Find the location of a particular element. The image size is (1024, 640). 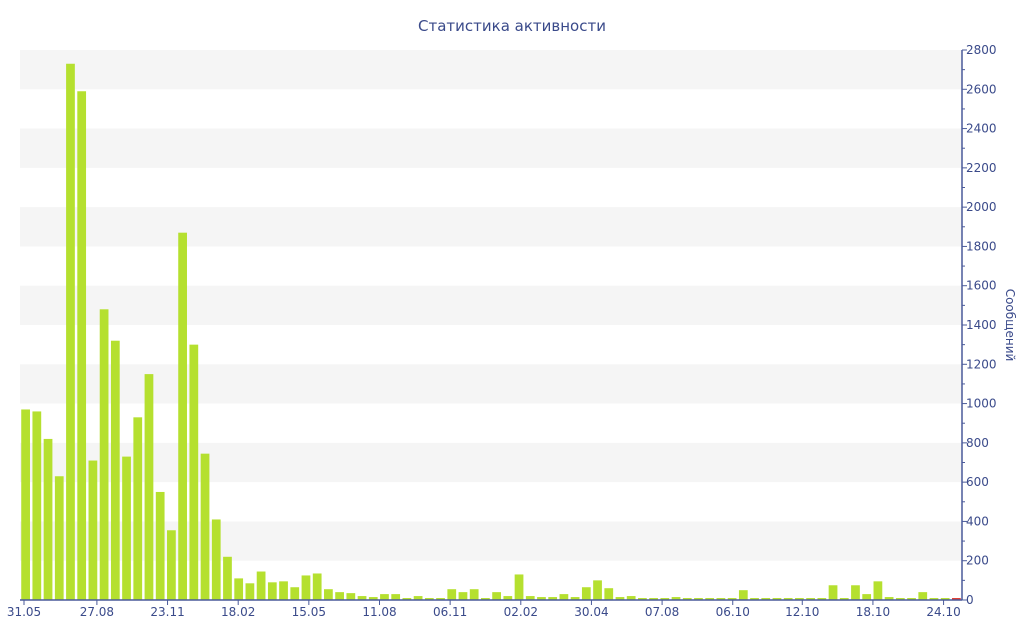

y-tick-label: 600 is located at coordinates (977, 482).